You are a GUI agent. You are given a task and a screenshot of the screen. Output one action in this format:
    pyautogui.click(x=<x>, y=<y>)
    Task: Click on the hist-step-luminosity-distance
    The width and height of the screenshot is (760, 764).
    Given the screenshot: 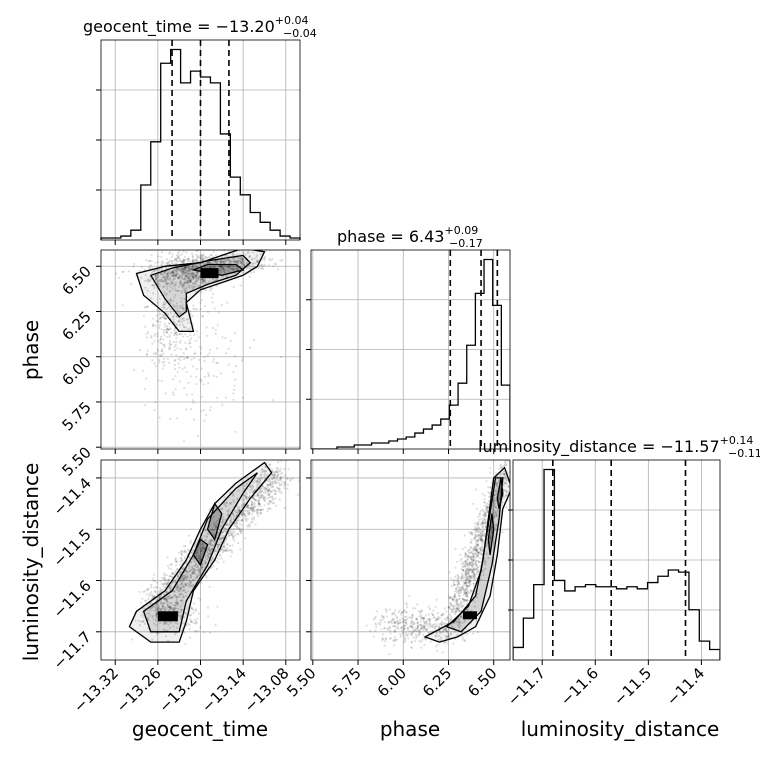 What is the action you would take?
    pyautogui.click(x=616, y=564)
    